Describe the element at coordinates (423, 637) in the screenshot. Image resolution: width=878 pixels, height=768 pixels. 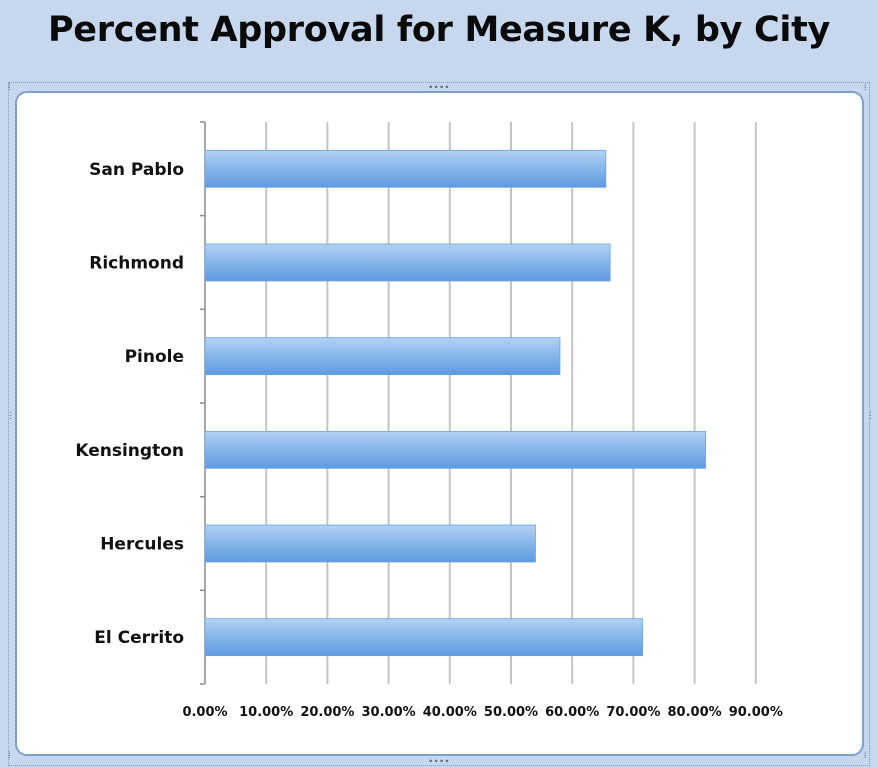
I see `bar-el-cerrito` at that location.